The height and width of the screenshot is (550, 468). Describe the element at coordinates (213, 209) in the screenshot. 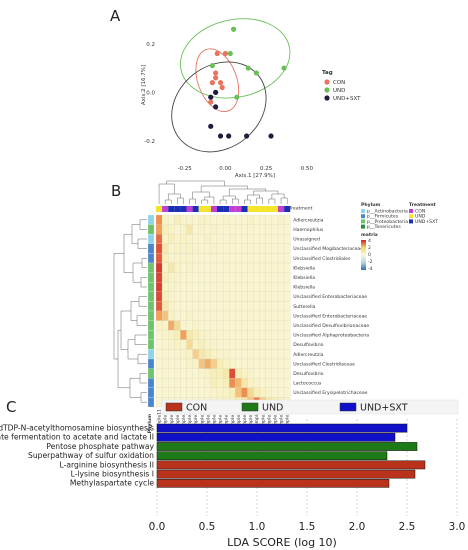

I see `treatment-cell` at that location.